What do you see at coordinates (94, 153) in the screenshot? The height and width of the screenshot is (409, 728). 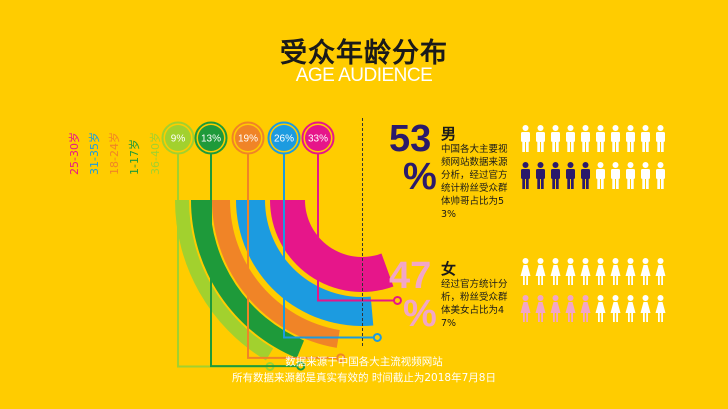 I see `category-label-3: 31-35岁` at bounding box center [94, 153].